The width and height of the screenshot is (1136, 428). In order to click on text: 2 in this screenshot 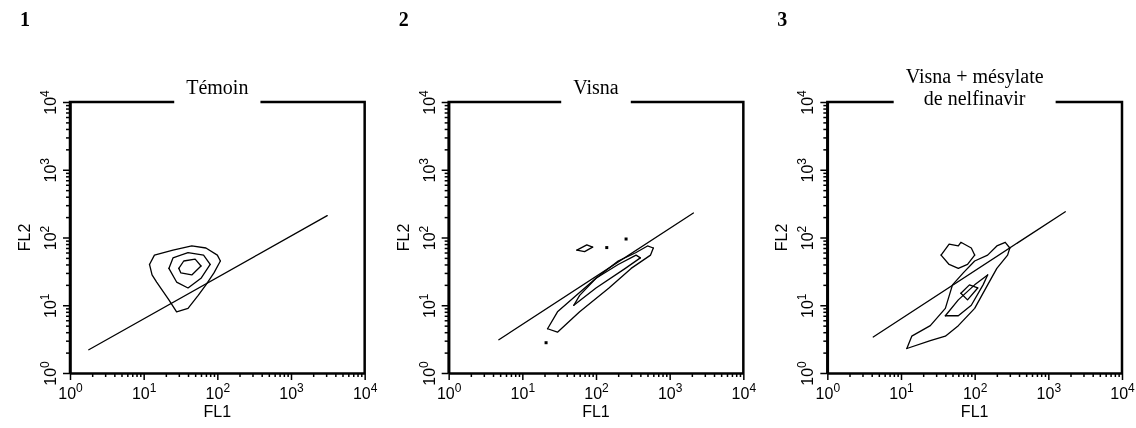, I will do `click(403, 19)`.